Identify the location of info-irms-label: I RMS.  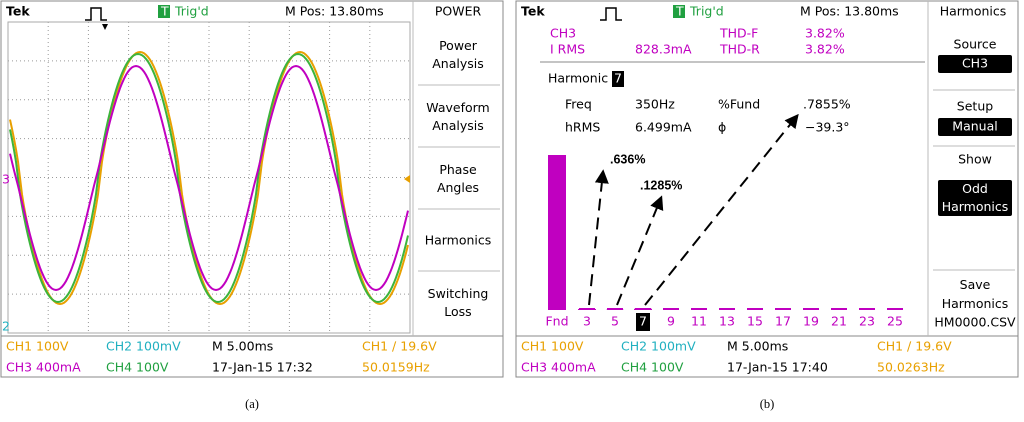
(567, 49).